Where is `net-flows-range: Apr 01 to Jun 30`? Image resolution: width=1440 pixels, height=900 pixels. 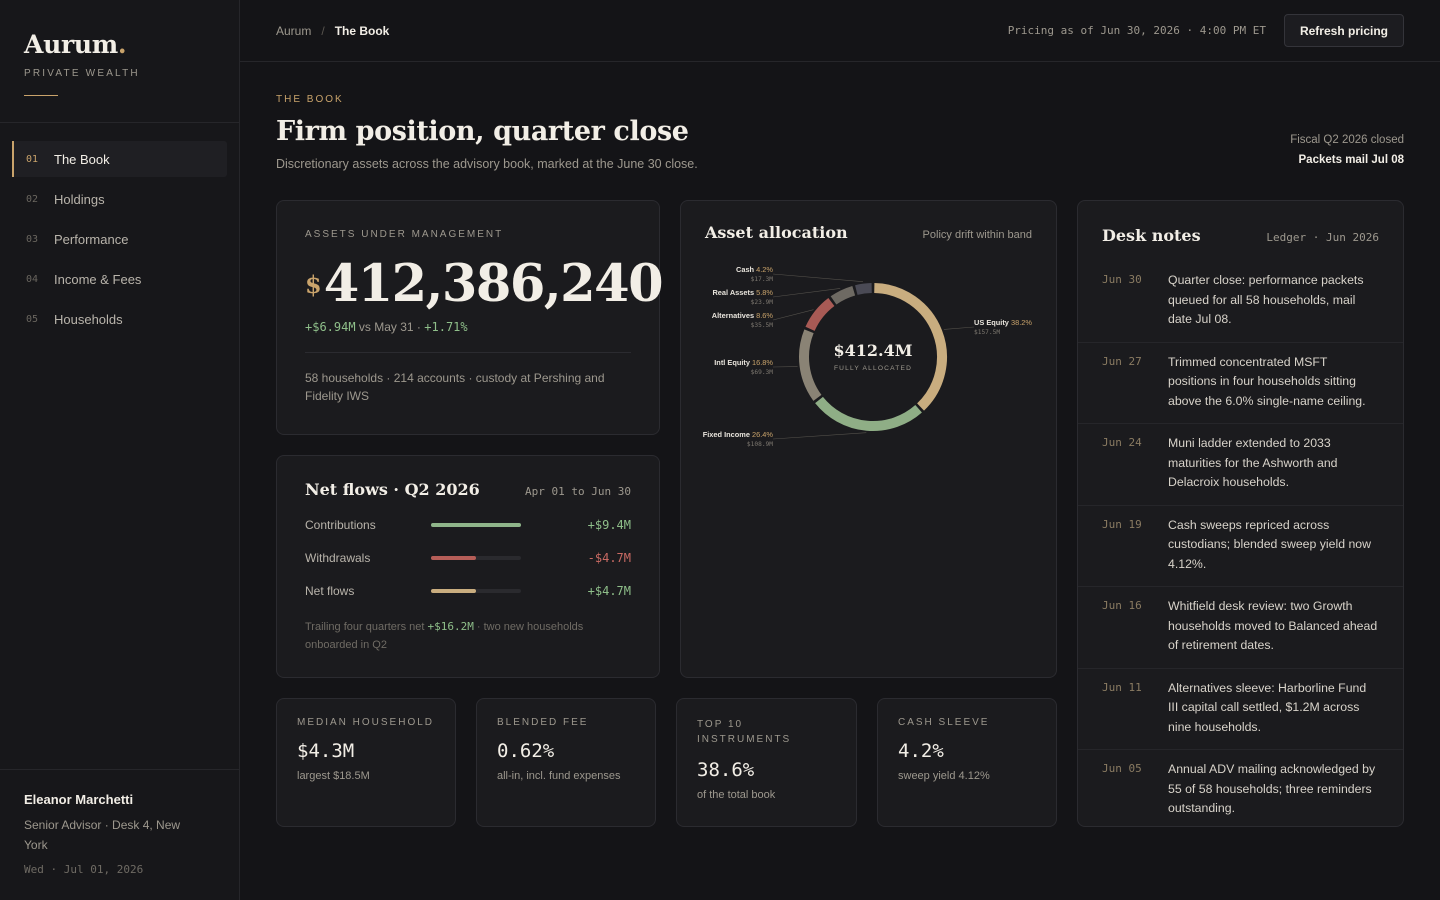 net-flows-range: Apr 01 to Jun 30 is located at coordinates (578, 491).